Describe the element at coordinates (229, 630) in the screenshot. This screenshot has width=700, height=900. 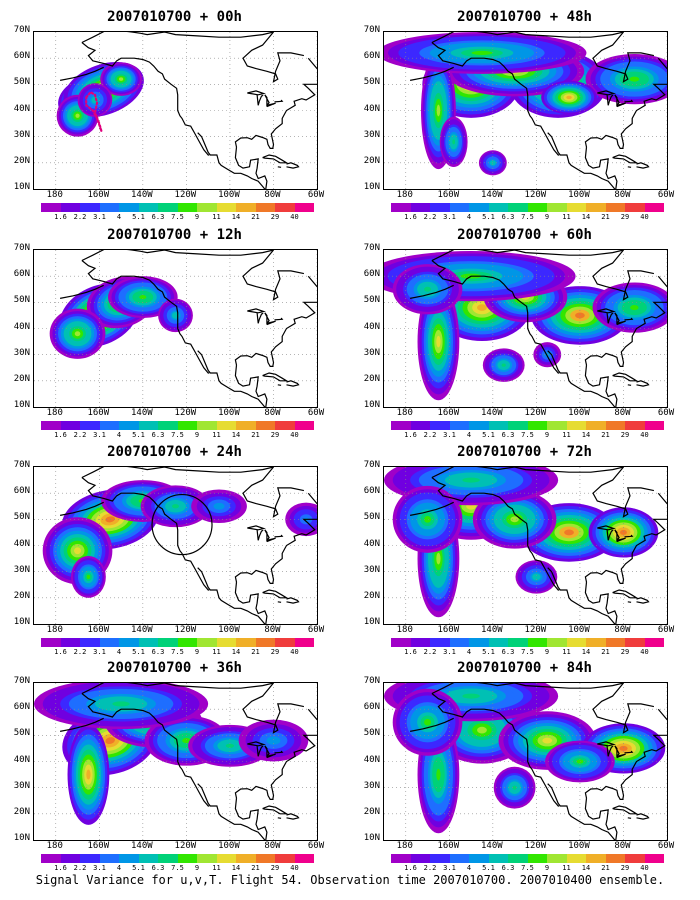
I see `x-tick-label: 100W` at that location.